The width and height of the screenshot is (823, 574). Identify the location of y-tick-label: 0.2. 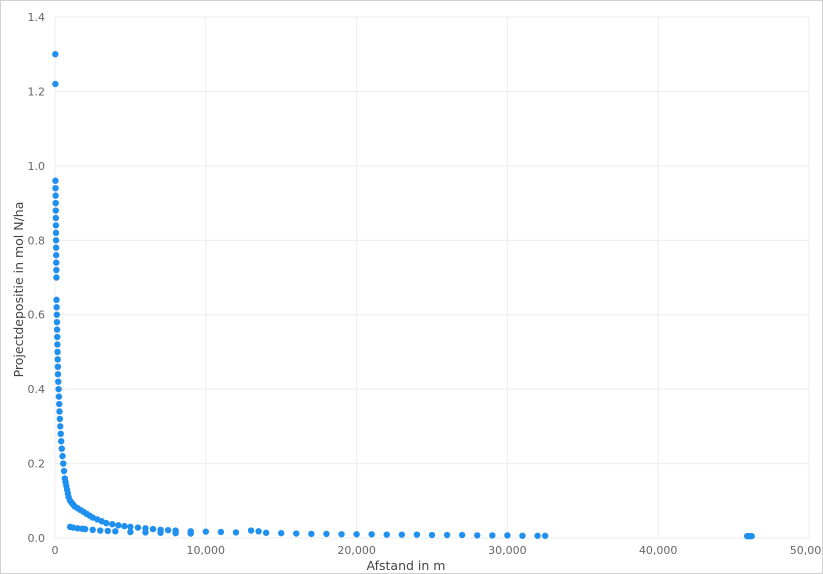
(37, 464).